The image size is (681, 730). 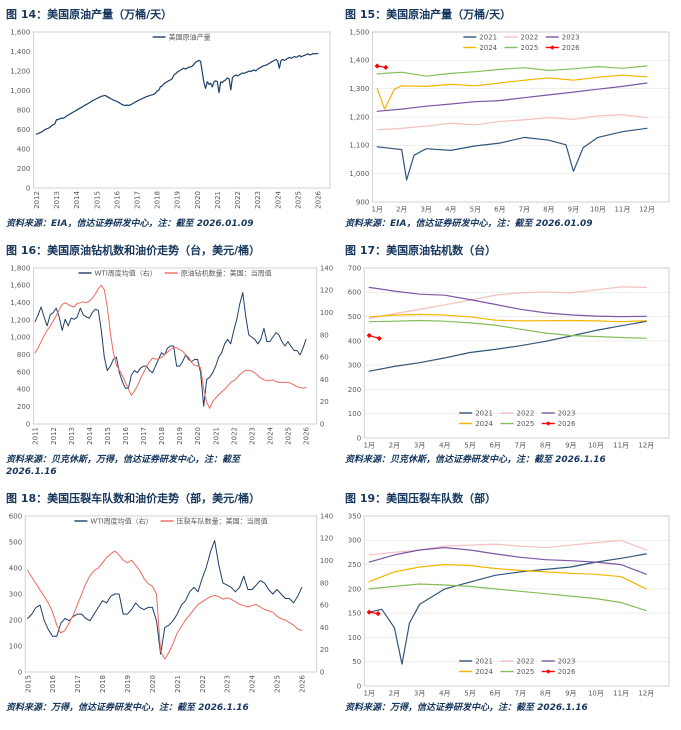 I want to click on svg-text: 20, so click(x=324, y=650).